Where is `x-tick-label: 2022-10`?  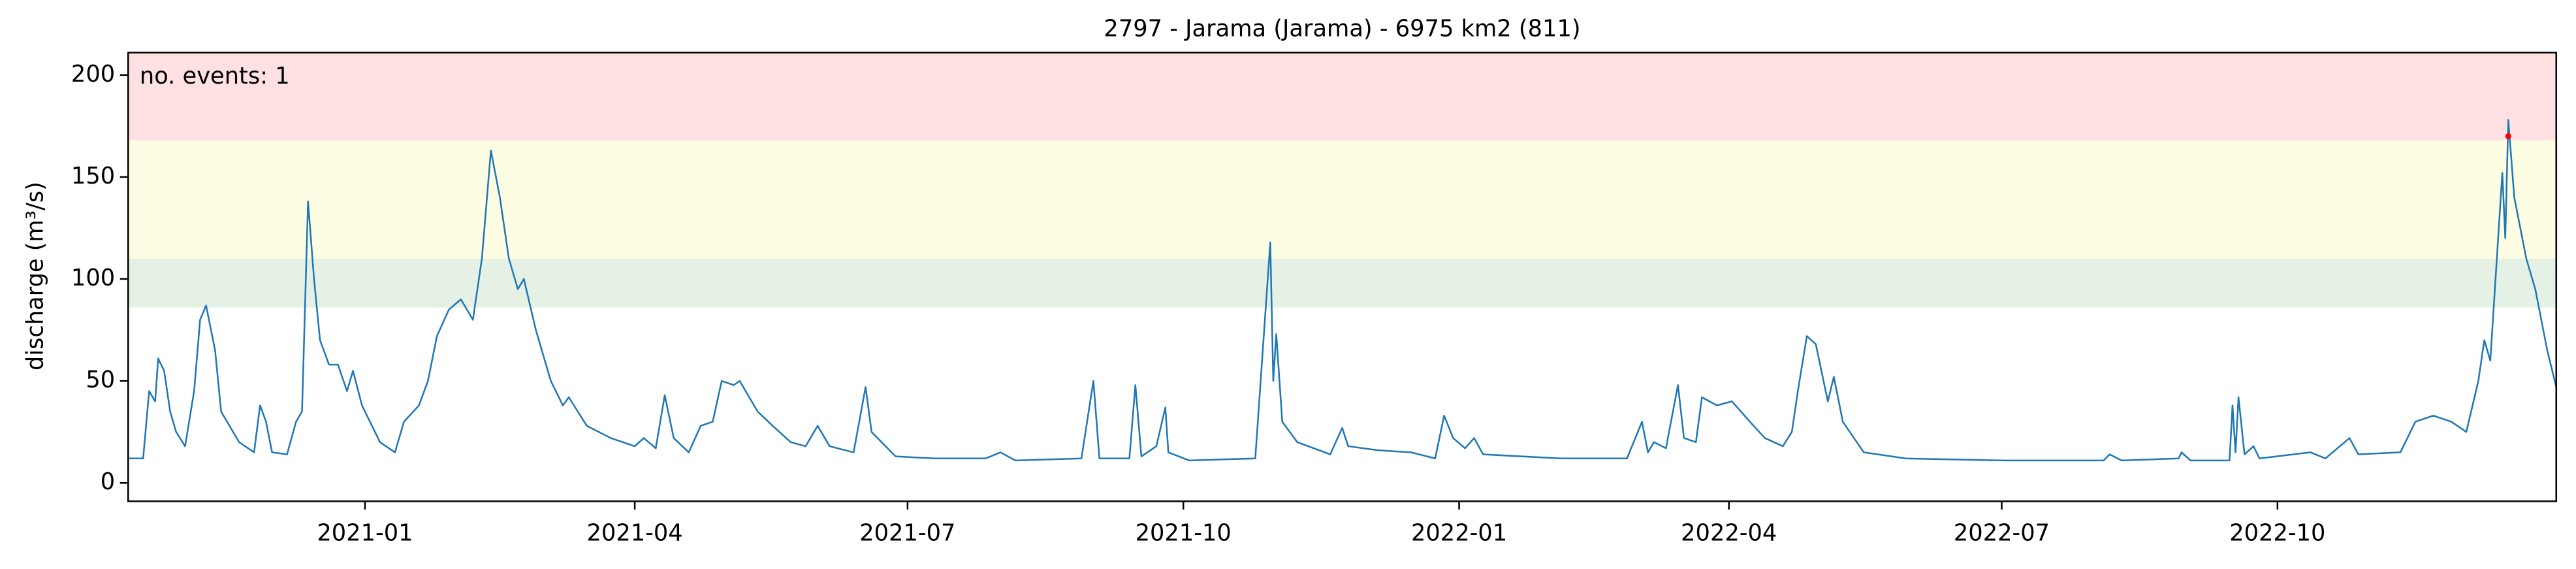
x-tick-label: 2022-10 is located at coordinates (2277, 533).